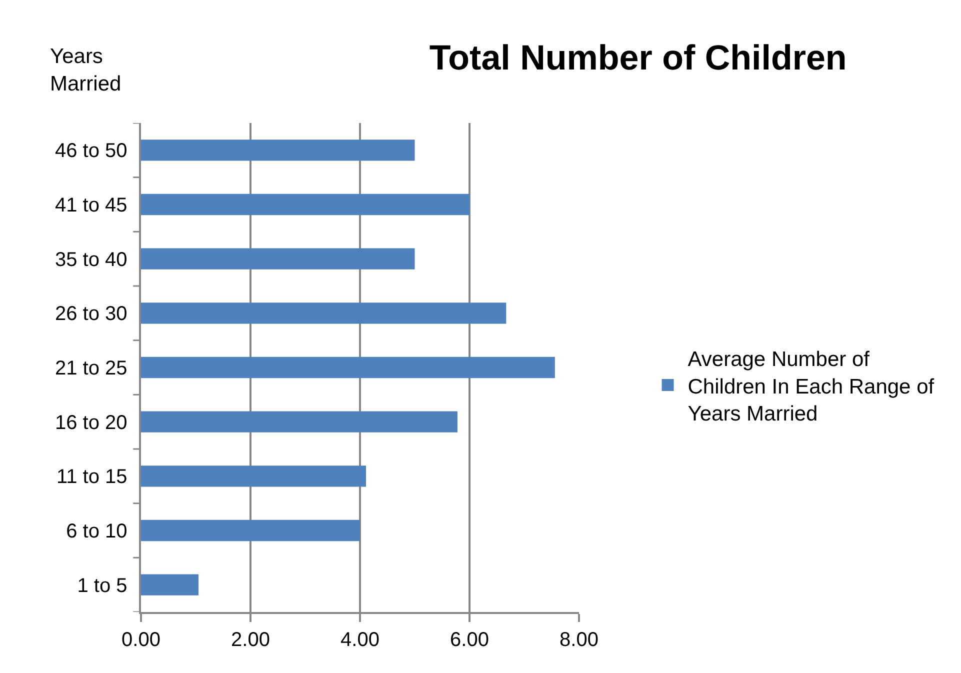  What do you see at coordinates (469, 639) in the screenshot?
I see `x-tick-label: 6.00` at bounding box center [469, 639].